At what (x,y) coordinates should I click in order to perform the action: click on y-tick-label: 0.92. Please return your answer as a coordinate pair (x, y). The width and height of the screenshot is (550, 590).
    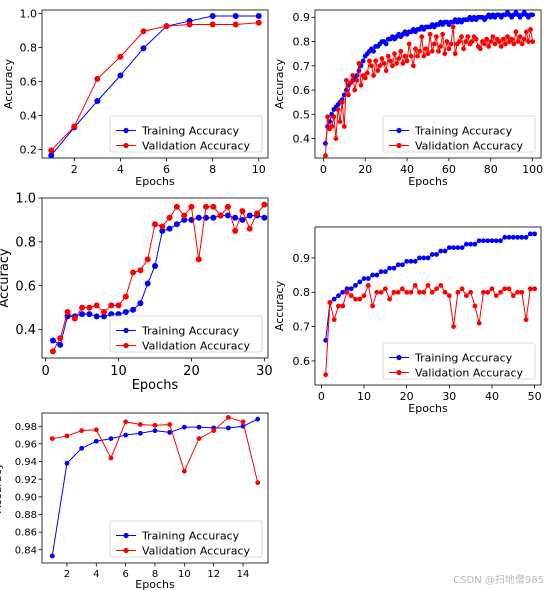
    Looking at the image, I should click on (26, 480).